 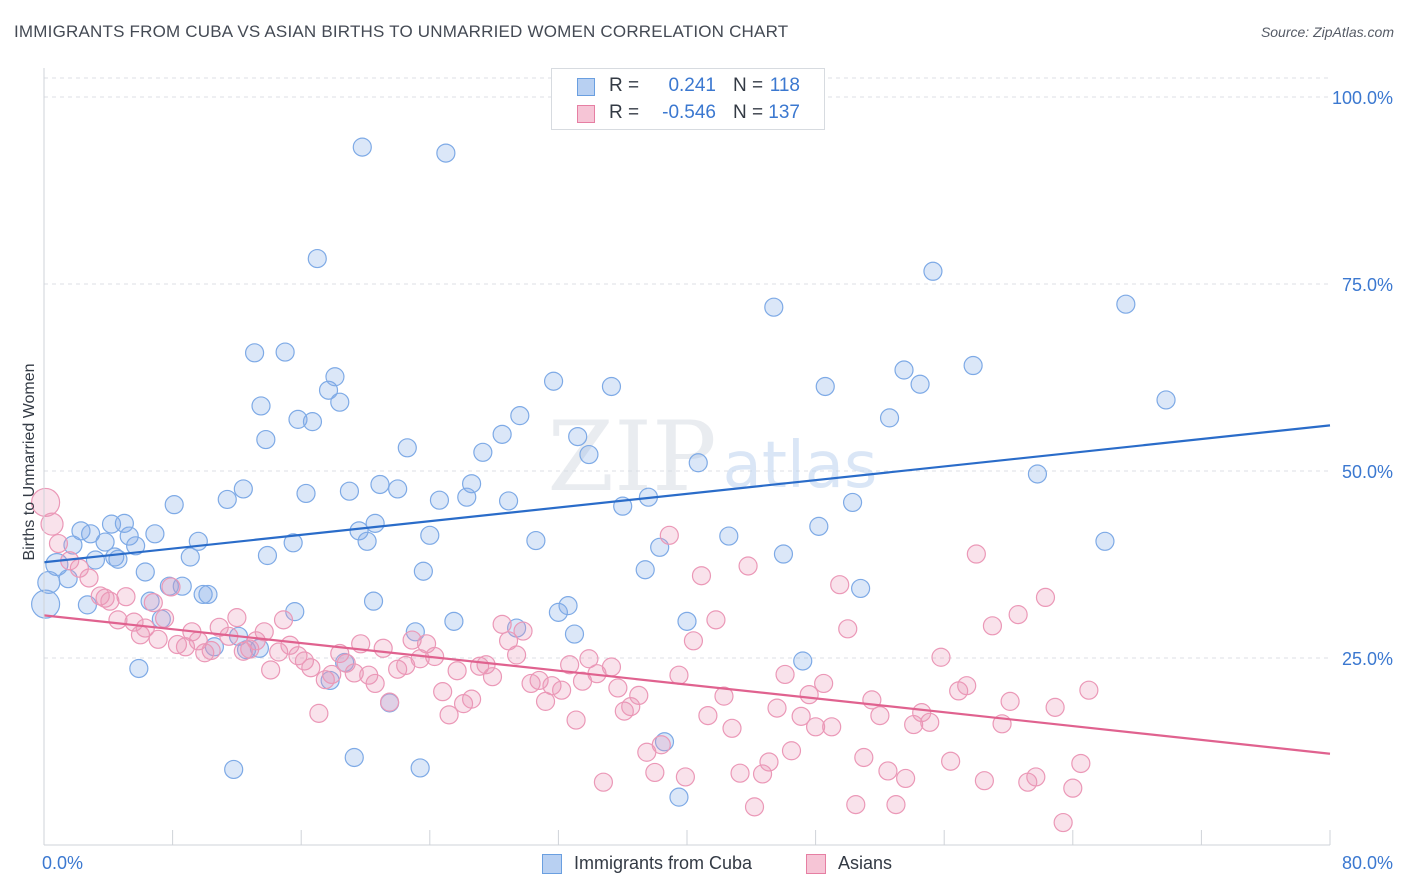 What do you see at coordinates (1327, 32) in the screenshot?
I see `source-label: Source: ZipAtlas.com` at bounding box center [1327, 32].